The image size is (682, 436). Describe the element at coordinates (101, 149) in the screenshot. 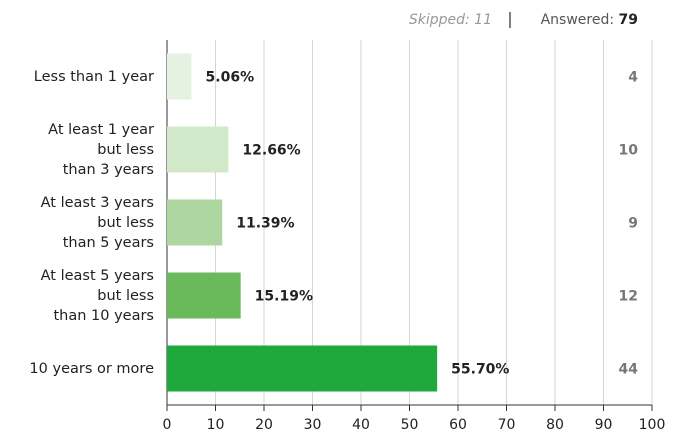

I see `category-label: At least 1 year but less than 3 years` at that location.